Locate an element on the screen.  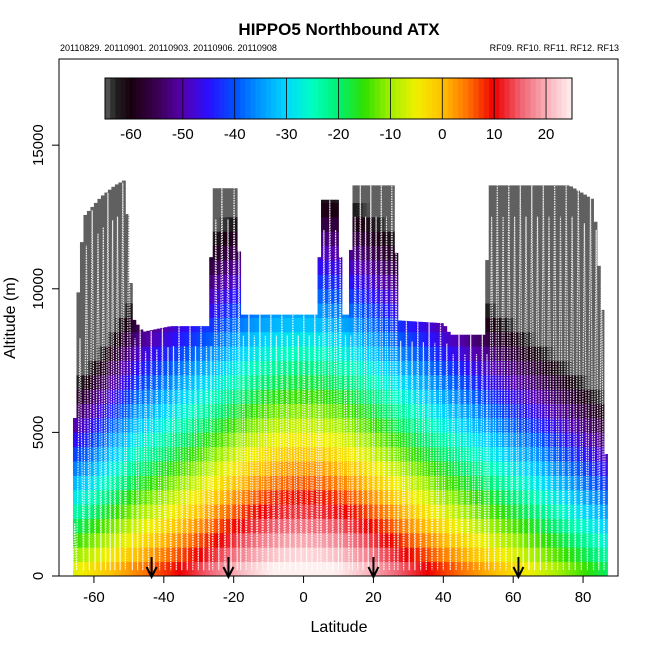
colorbar-tick-label: 0 is located at coordinates (442, 134).